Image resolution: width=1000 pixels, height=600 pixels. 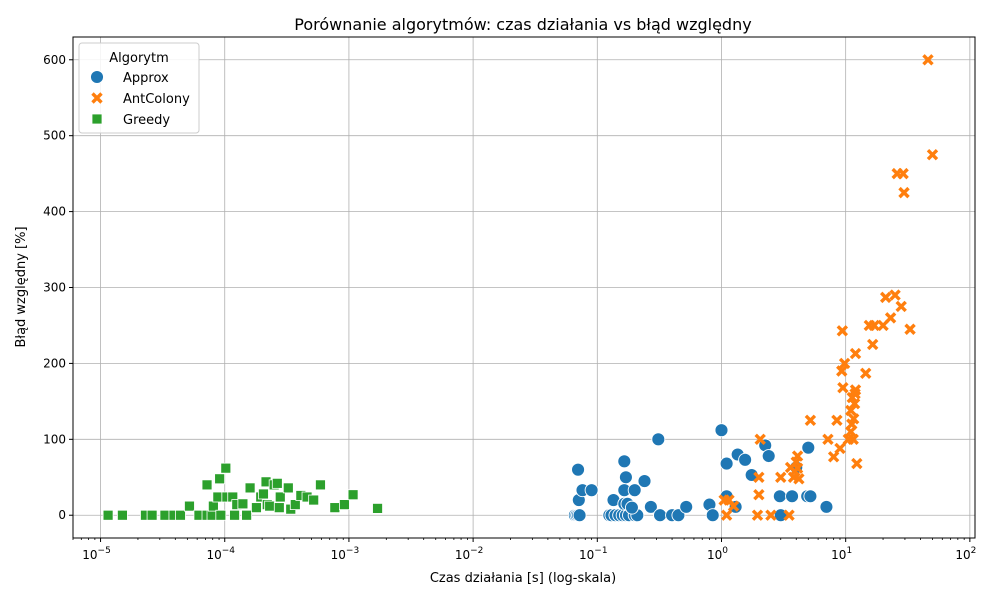 I want to click on x-tick-label: 10⁻², so click(x=469, y=554).